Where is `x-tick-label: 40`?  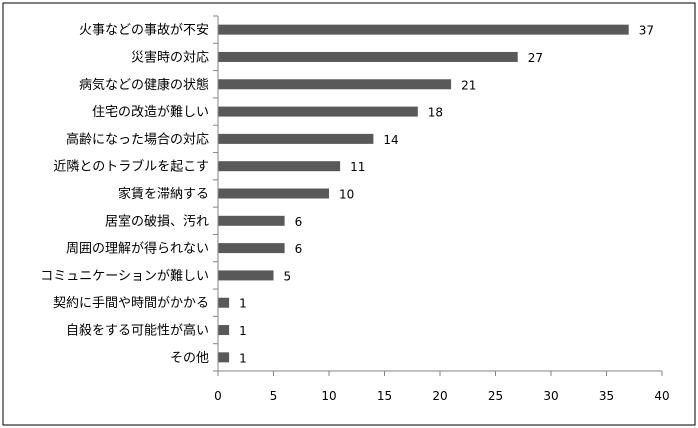 x-tick-label: 40 is located at coordinates (661, 396).